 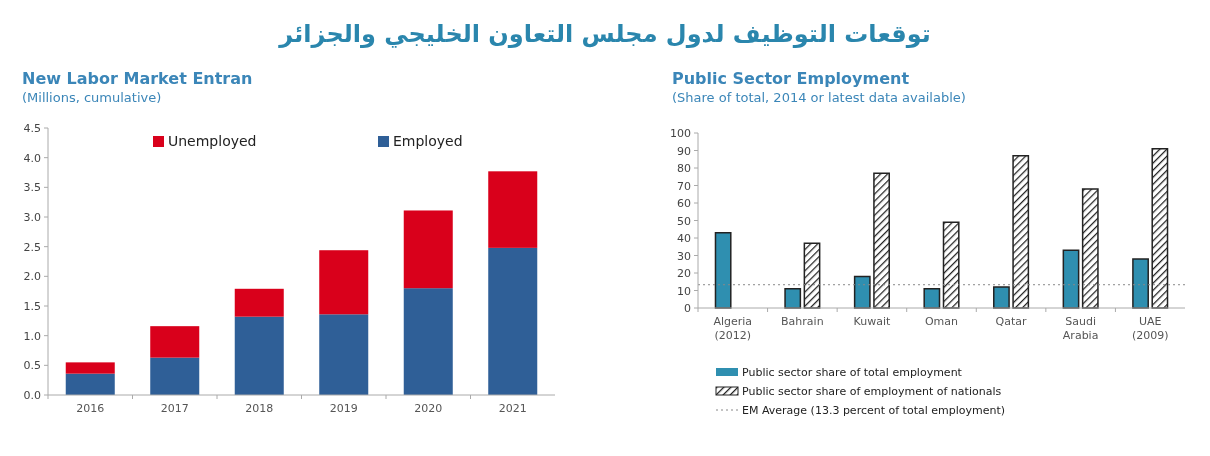 What do you see at coordinates (32, 336) in the screenshot?
I see `y-tick-label: 1.0` at bounding box center [32, 336].